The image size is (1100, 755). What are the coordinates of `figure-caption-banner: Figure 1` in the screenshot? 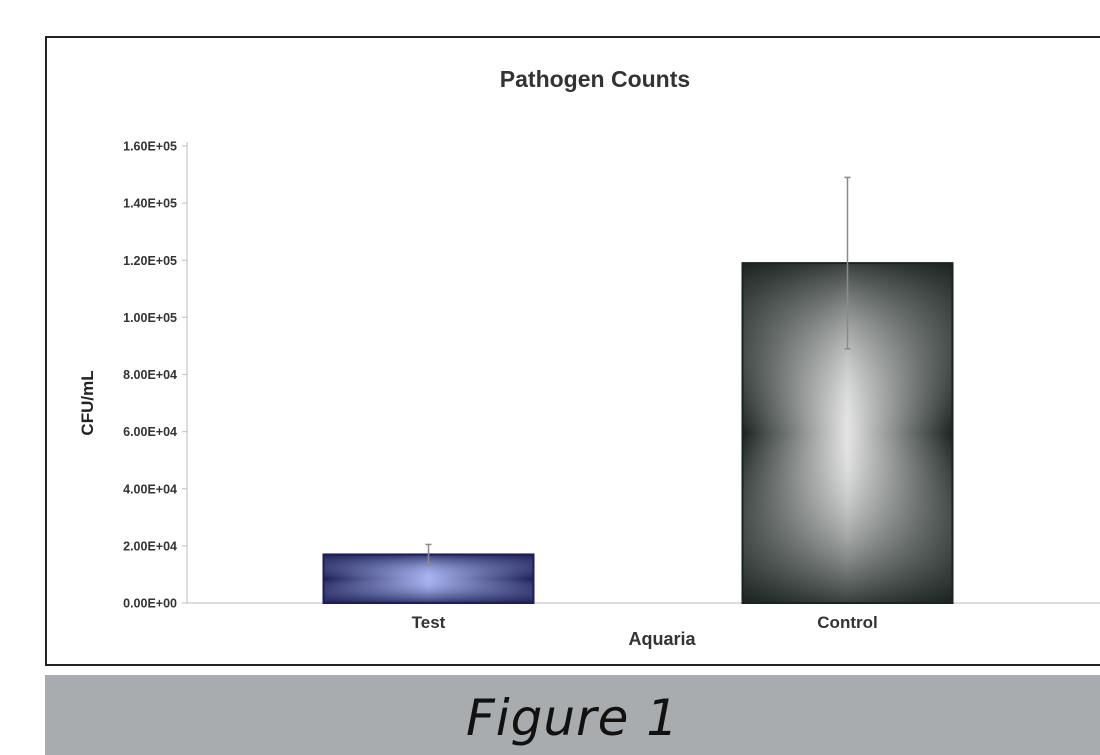 It's located at (572, 715).